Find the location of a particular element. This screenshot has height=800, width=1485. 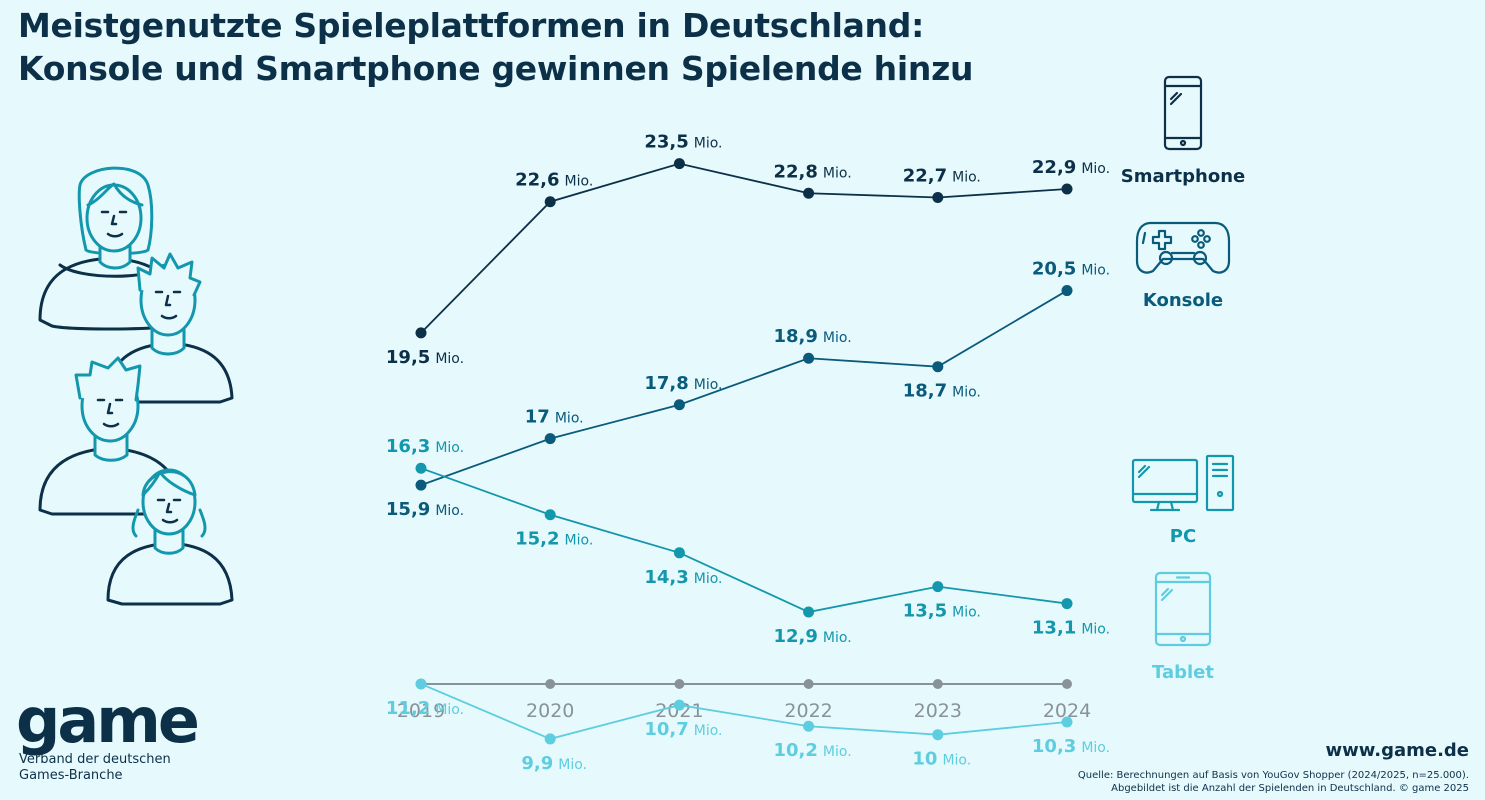

data-label-konsole: 18,7 Mio. is located at coordinates (942, 391).